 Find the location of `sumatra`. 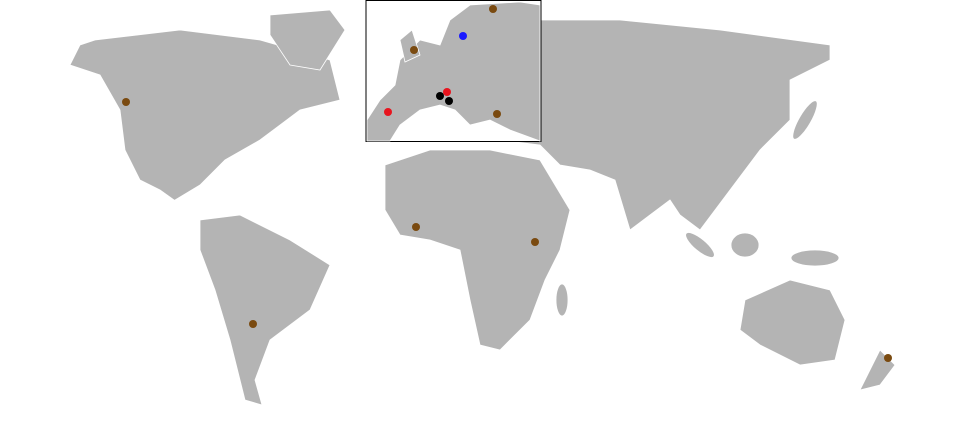

sumatra is located at coordinates (700, 245).